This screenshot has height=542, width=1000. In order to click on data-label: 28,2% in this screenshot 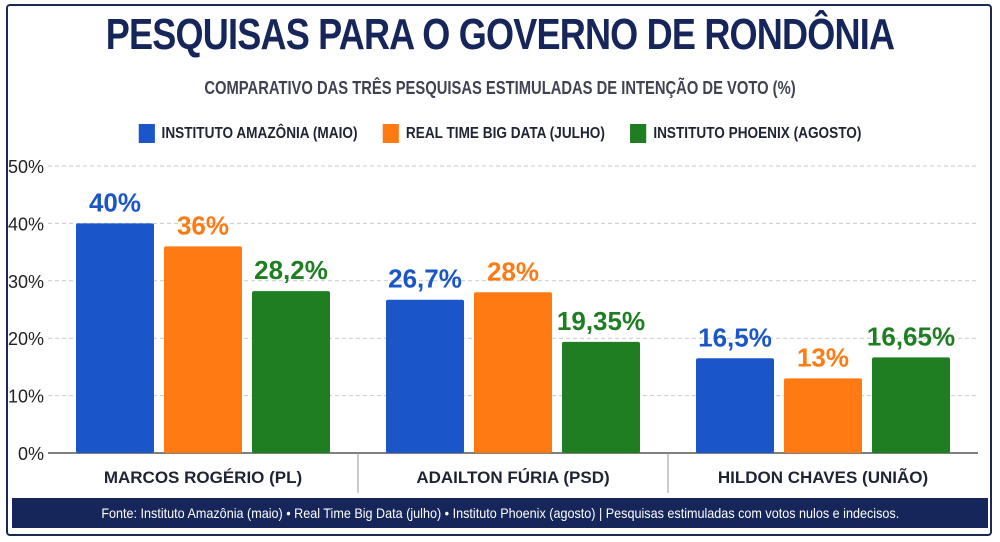, I will do `click(291, 270)`.